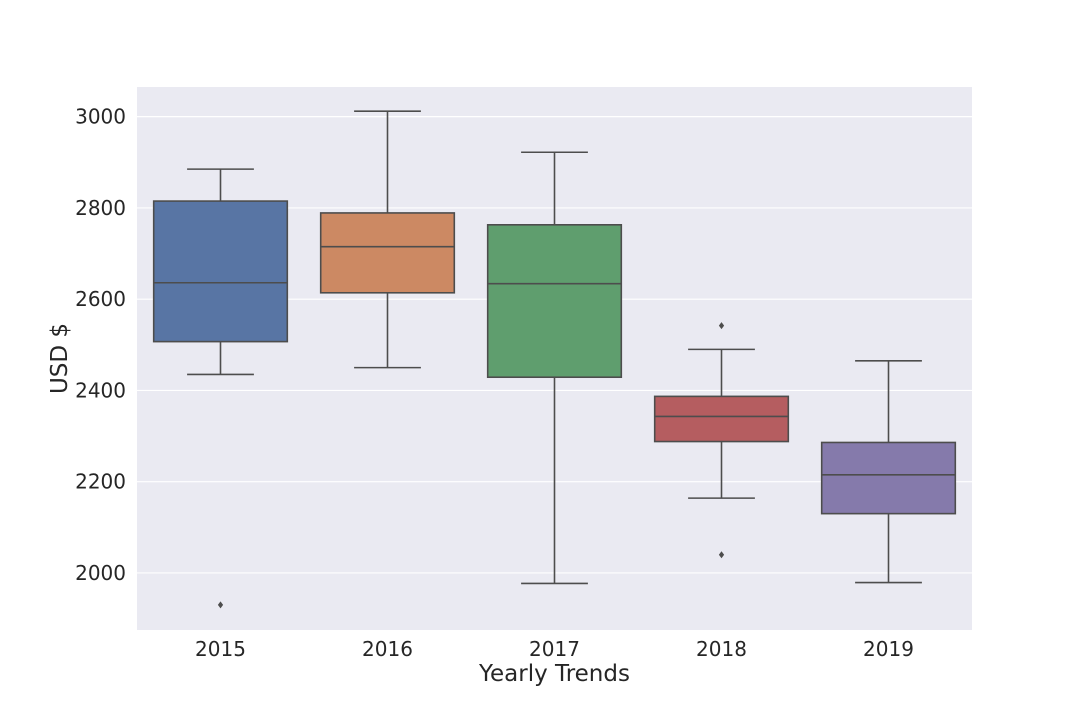  I want to click on x-tick-label: 2017, so click(554, 649).